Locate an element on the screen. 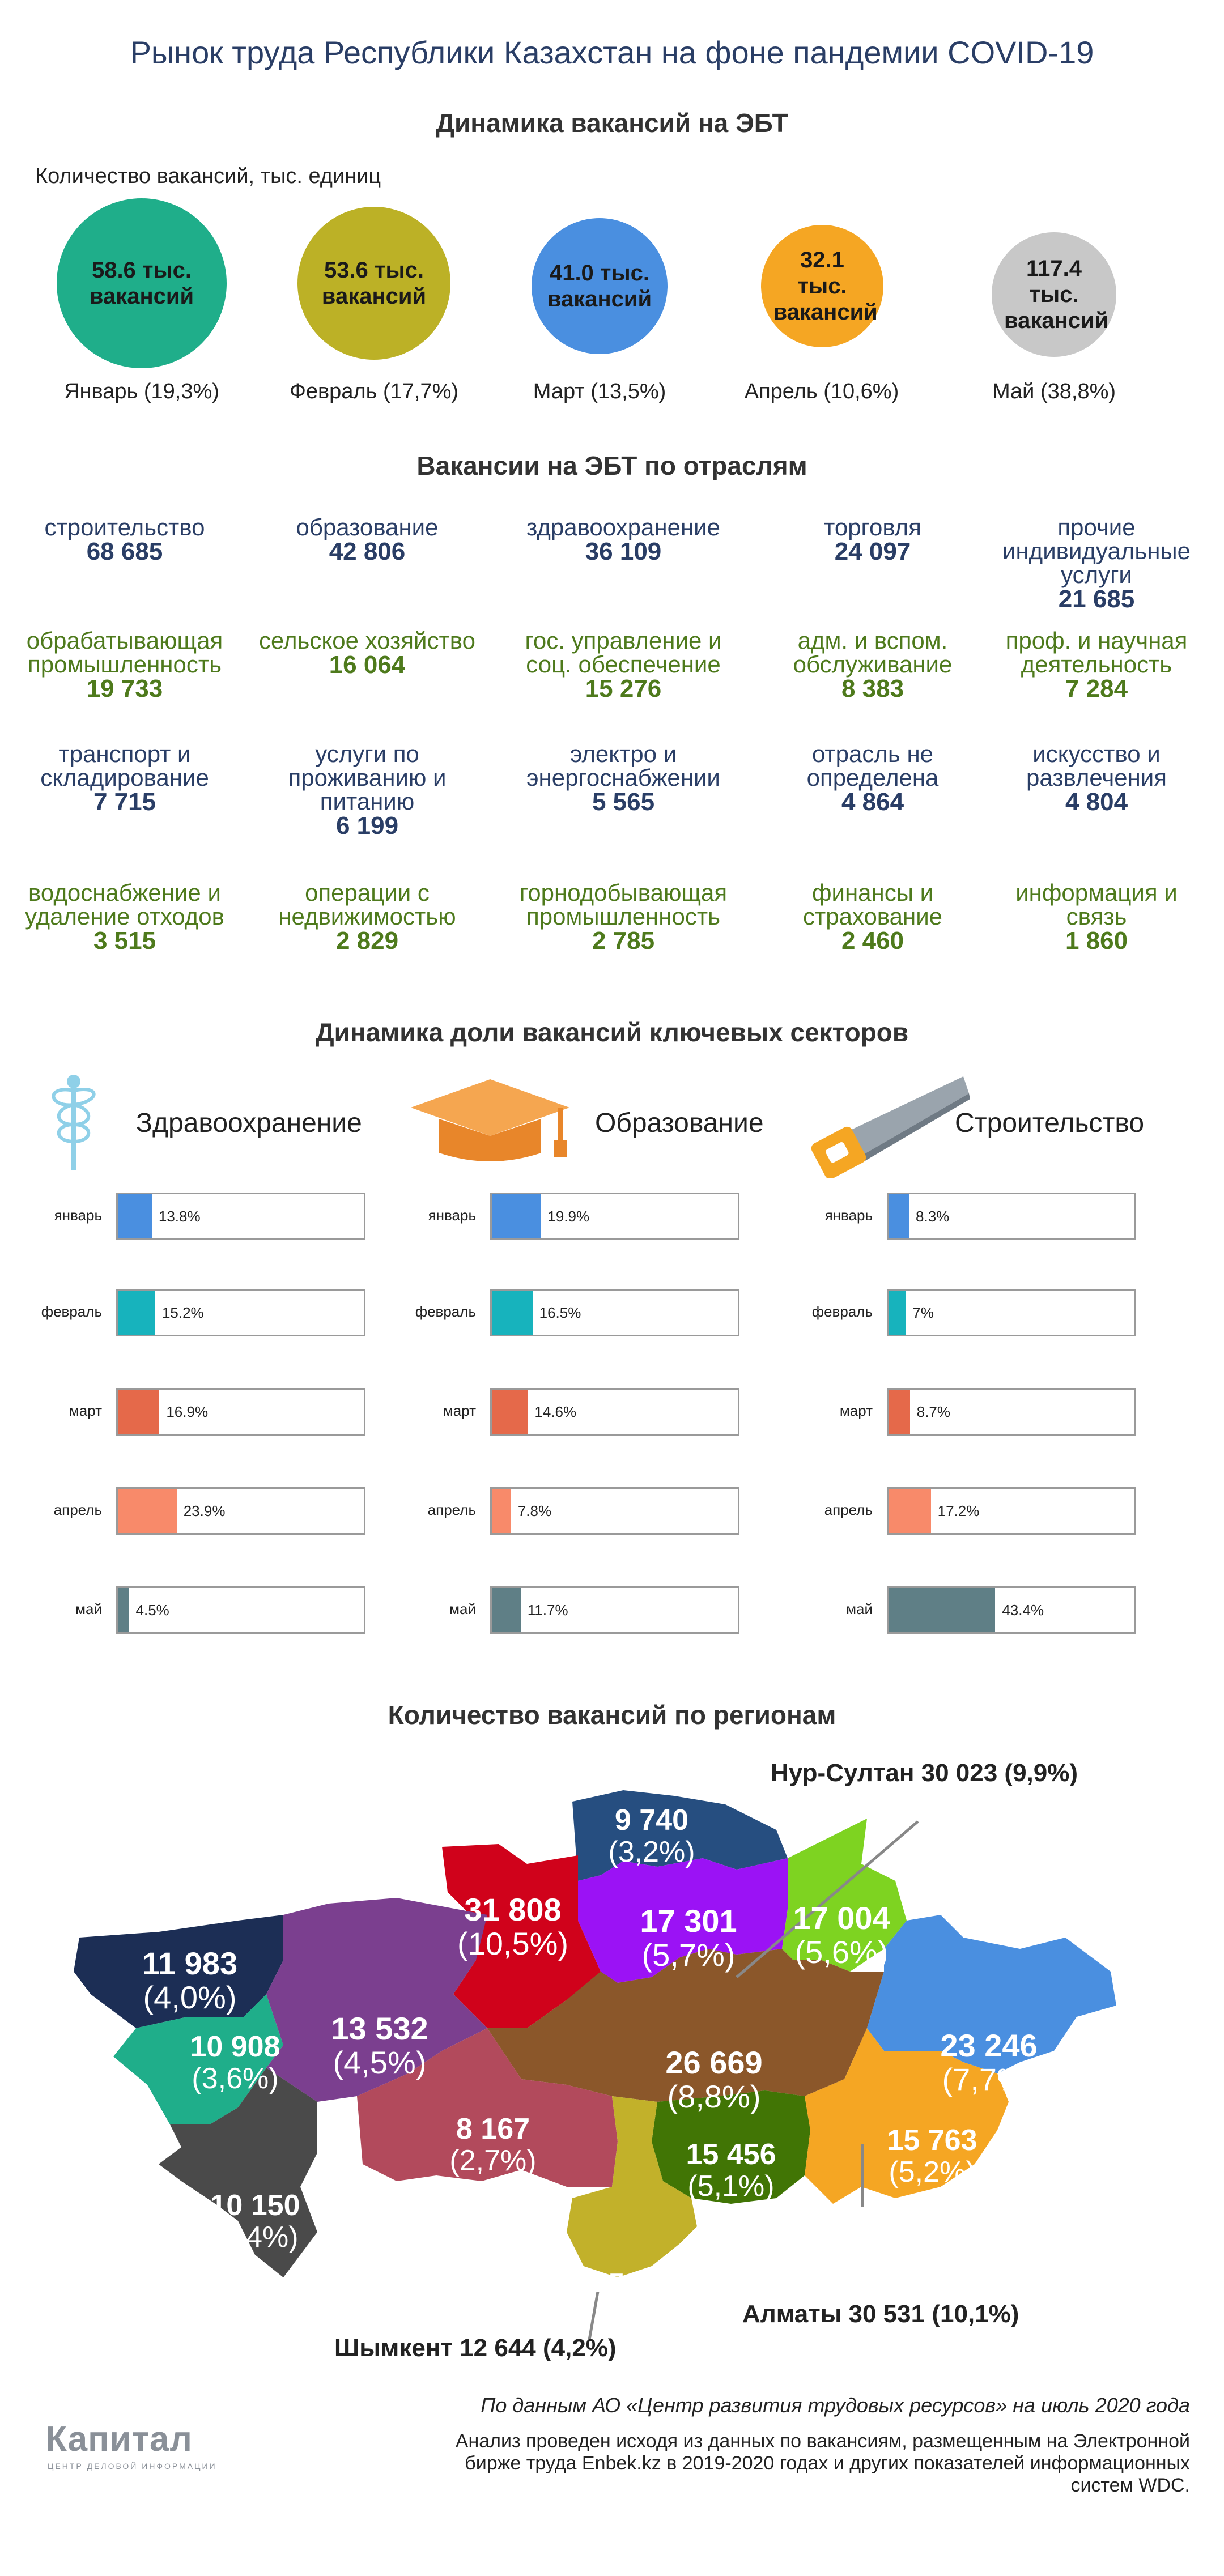 The image size is (1224, 2576). share-bar-value: 8.7% is located at coordinates (933, 1411).